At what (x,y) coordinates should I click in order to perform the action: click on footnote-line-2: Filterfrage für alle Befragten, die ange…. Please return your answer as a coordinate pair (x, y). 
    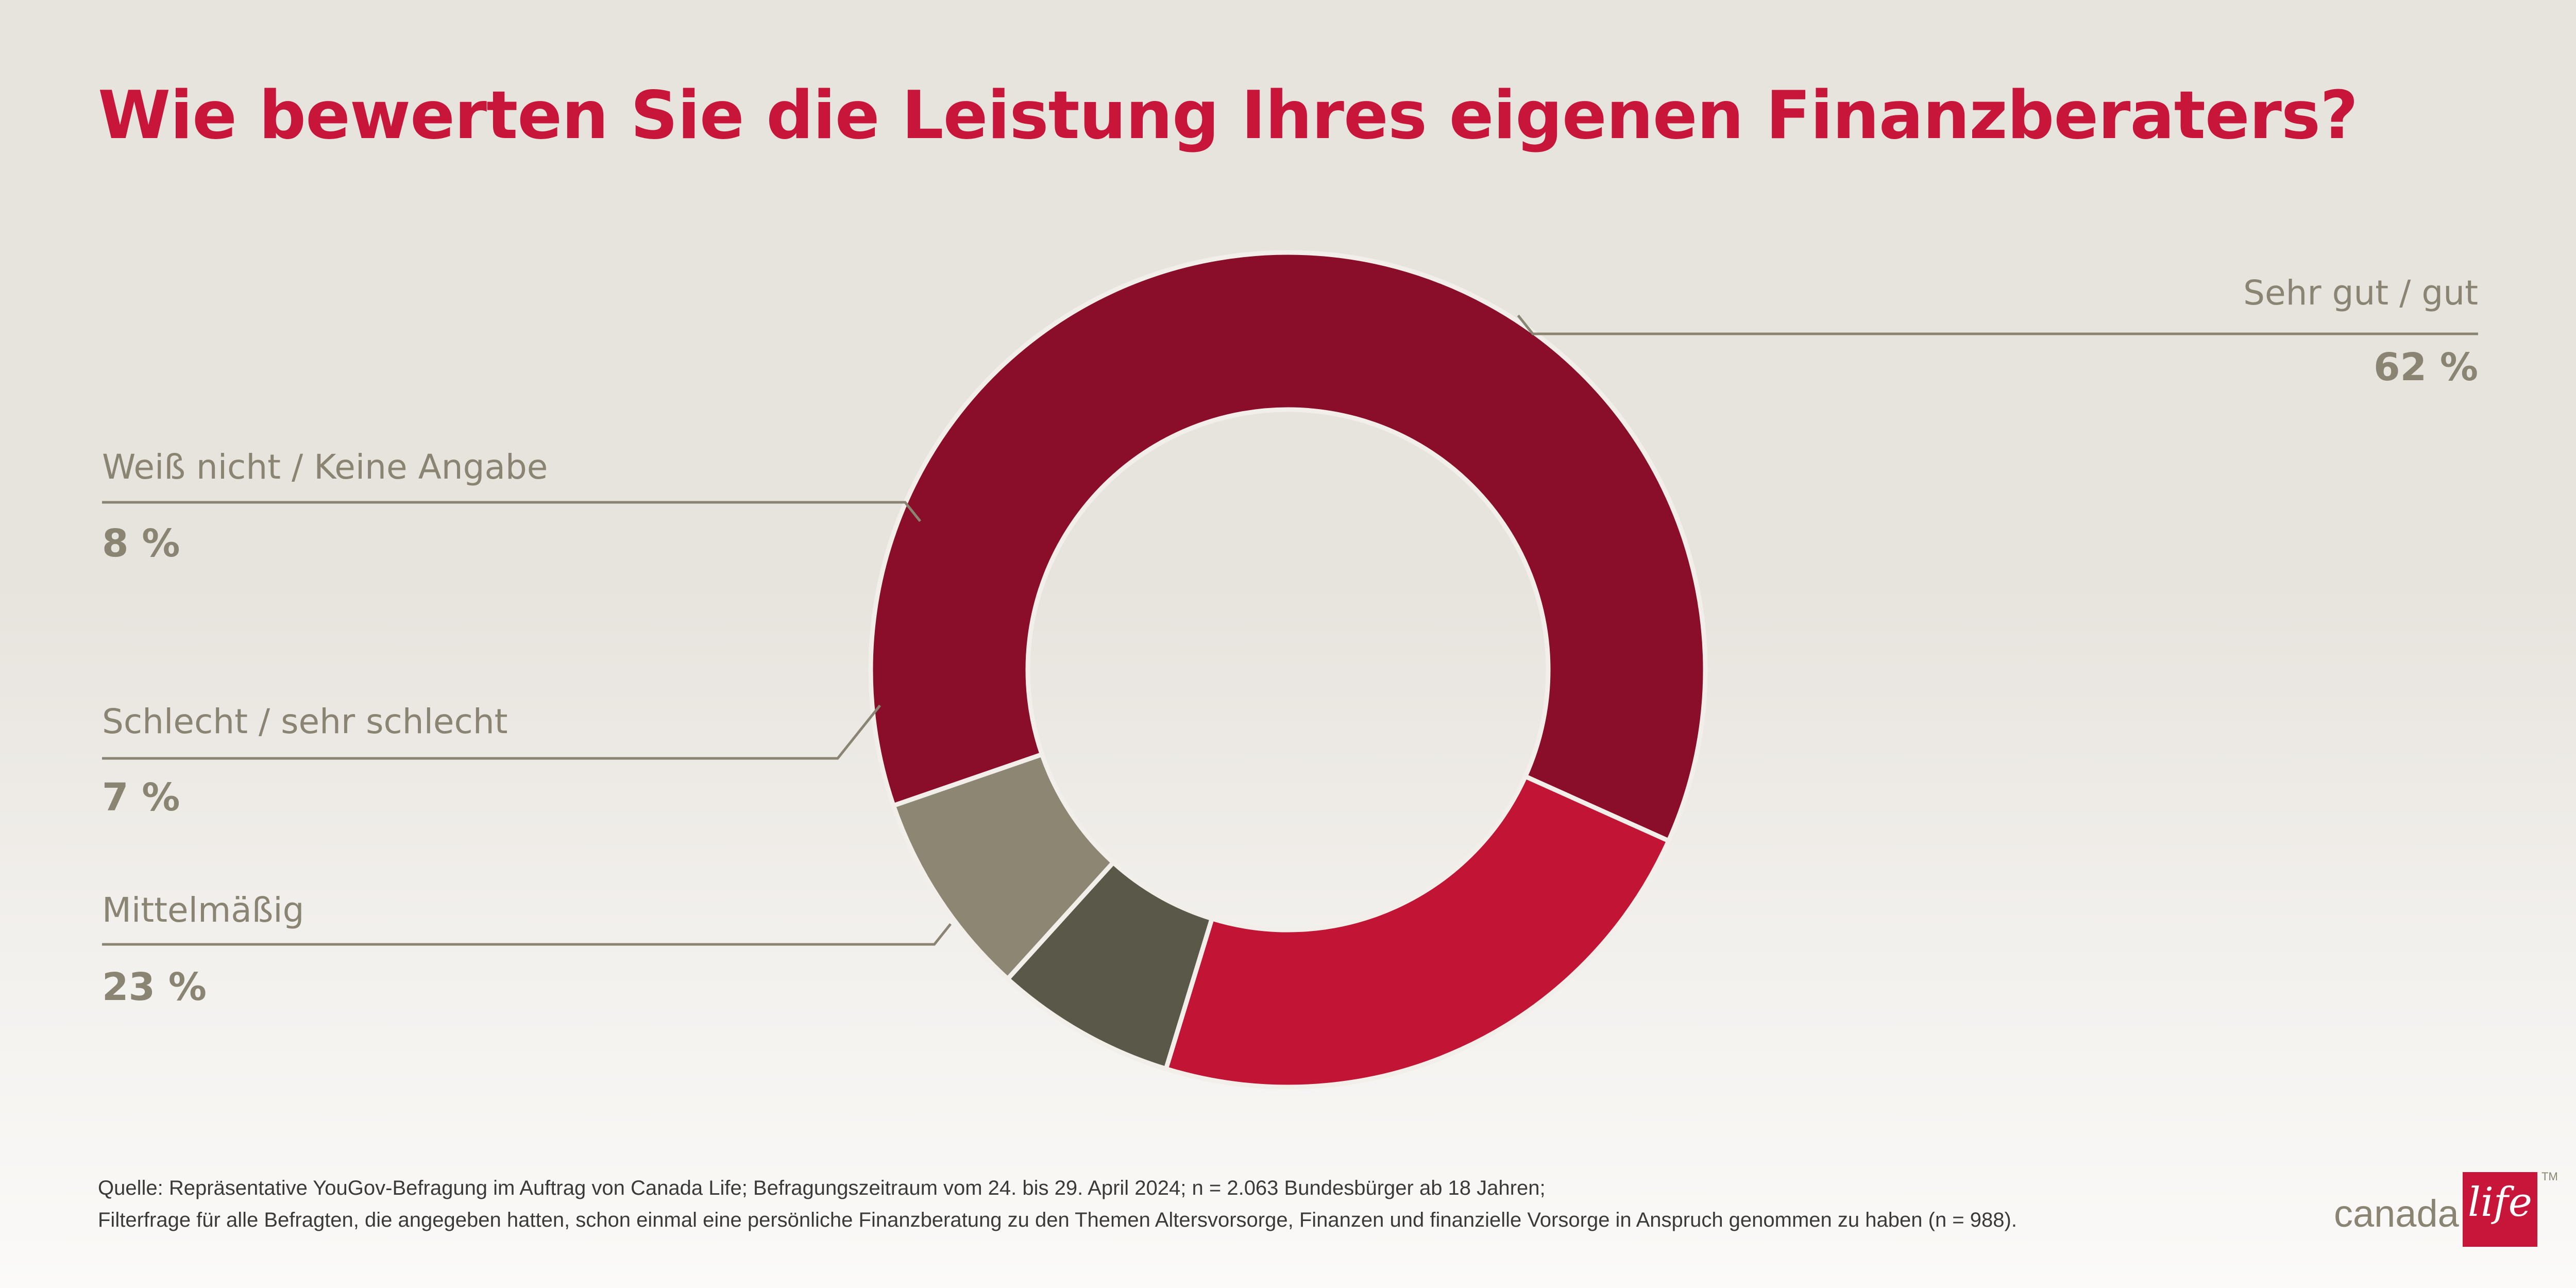
    Looking at the image, I should click on (1057, 1220).